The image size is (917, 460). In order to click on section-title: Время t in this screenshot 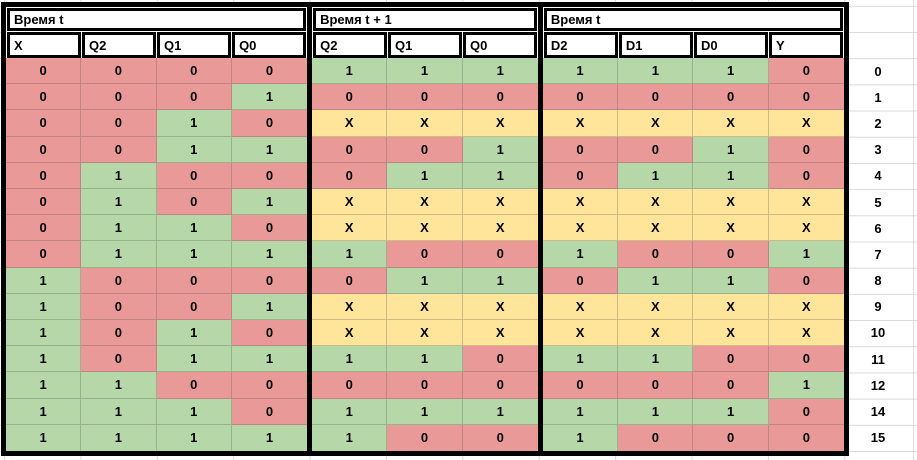, I will do `click(157, 19)`.